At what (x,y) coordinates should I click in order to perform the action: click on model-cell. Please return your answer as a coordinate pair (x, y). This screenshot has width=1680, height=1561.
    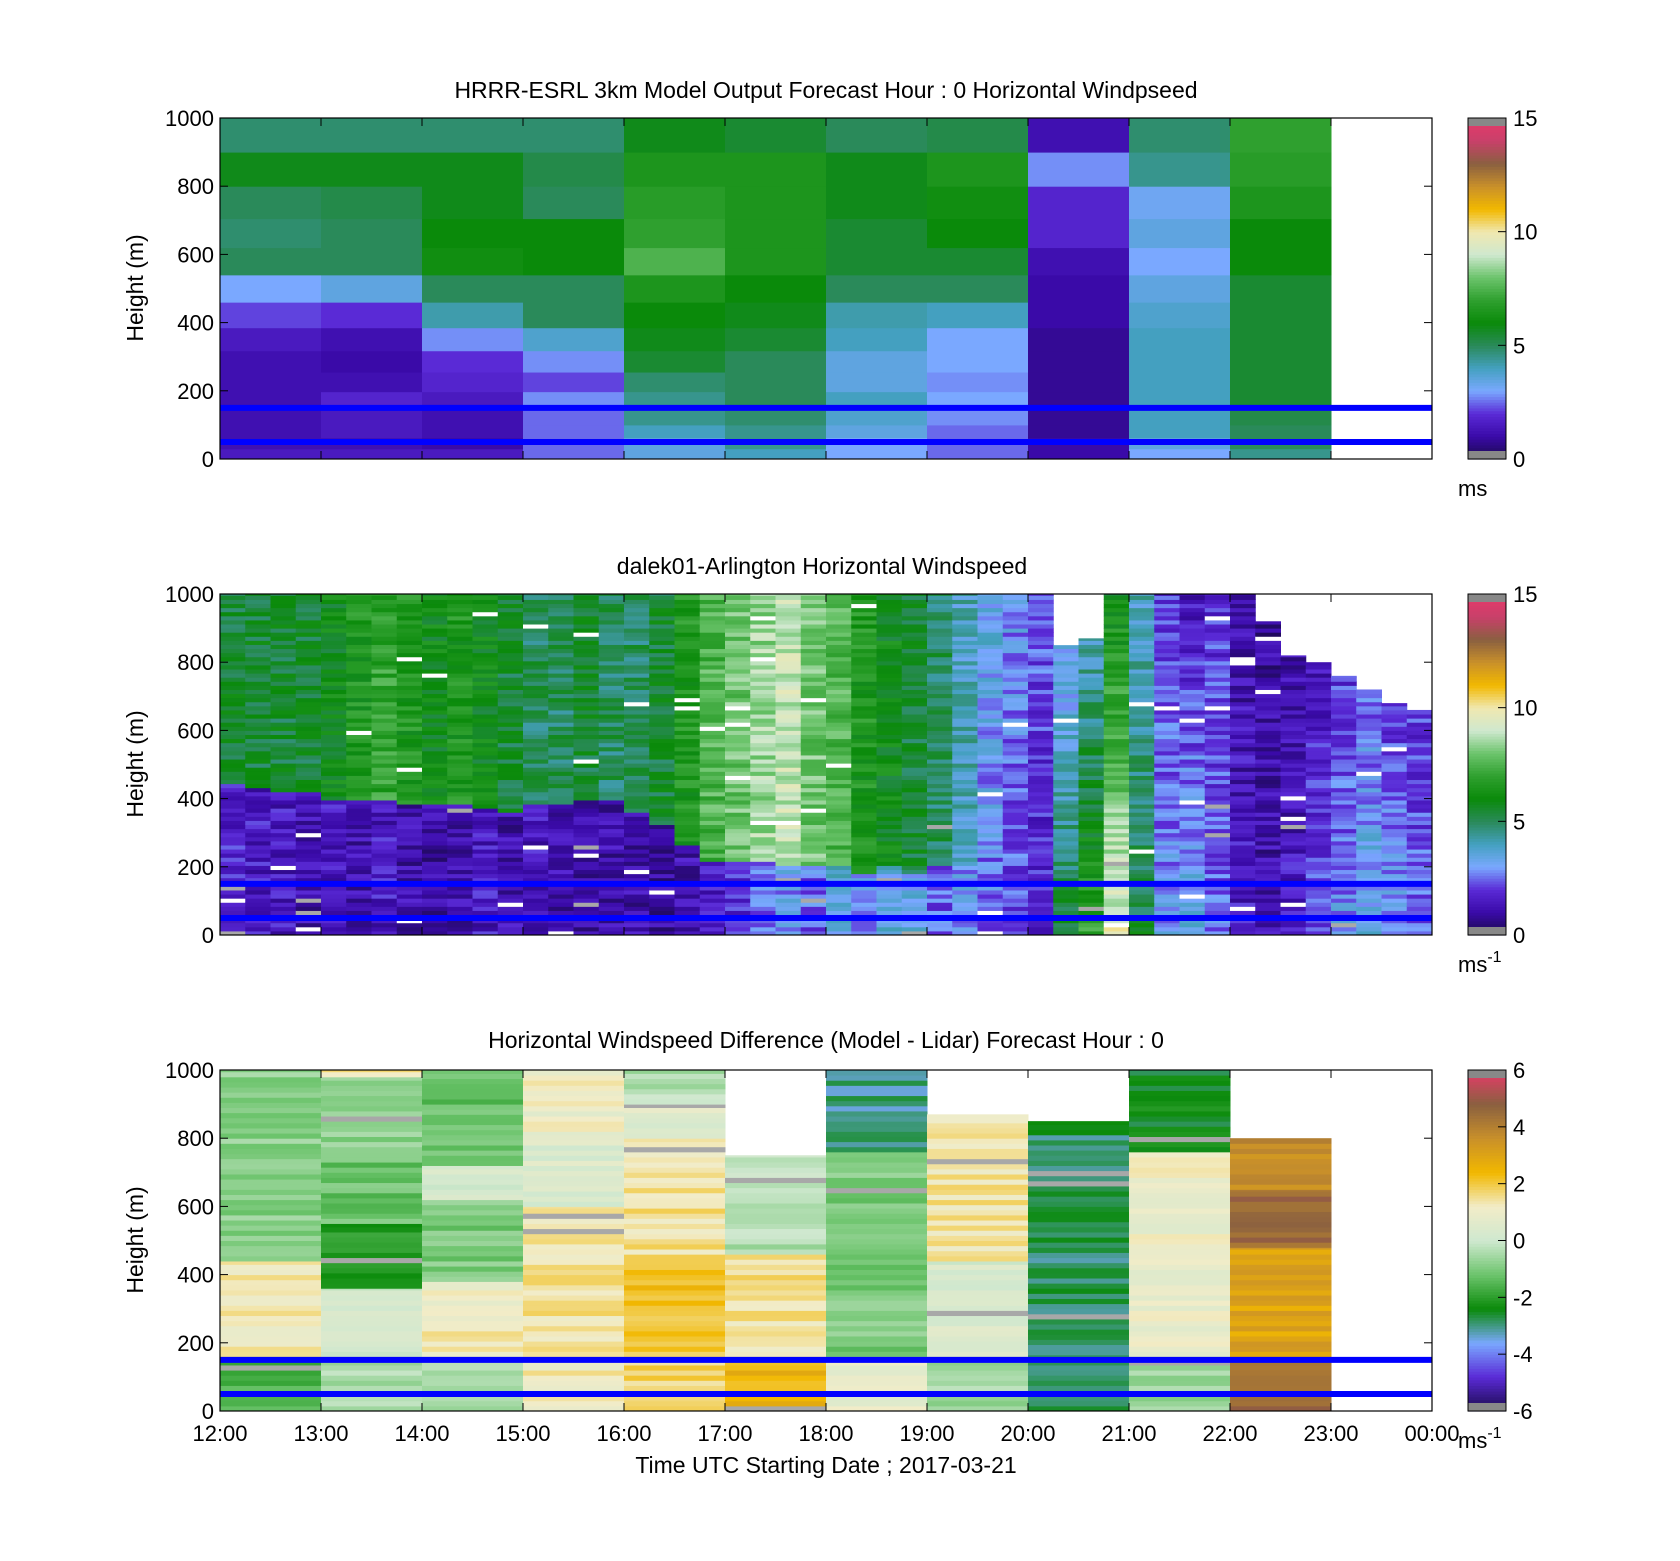
    Looking at the image, I should click on (1079, 233).